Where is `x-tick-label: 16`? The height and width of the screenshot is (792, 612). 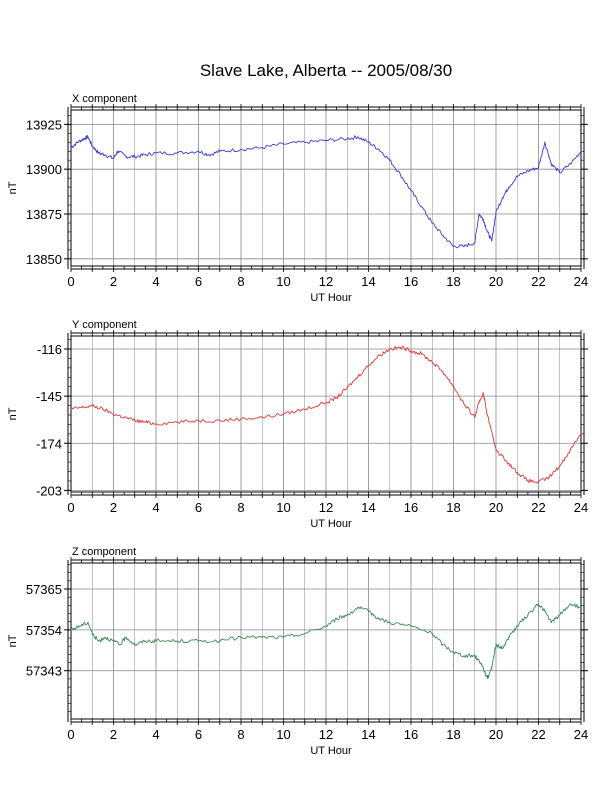 x-tick-label: 16 is located at coordinates (411, 507).